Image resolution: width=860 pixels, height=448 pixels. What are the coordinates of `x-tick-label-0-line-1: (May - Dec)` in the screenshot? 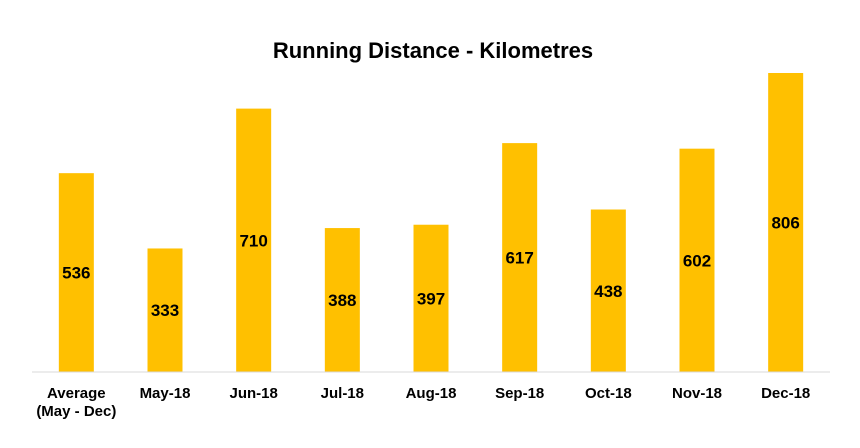 It's located at (76, 411).